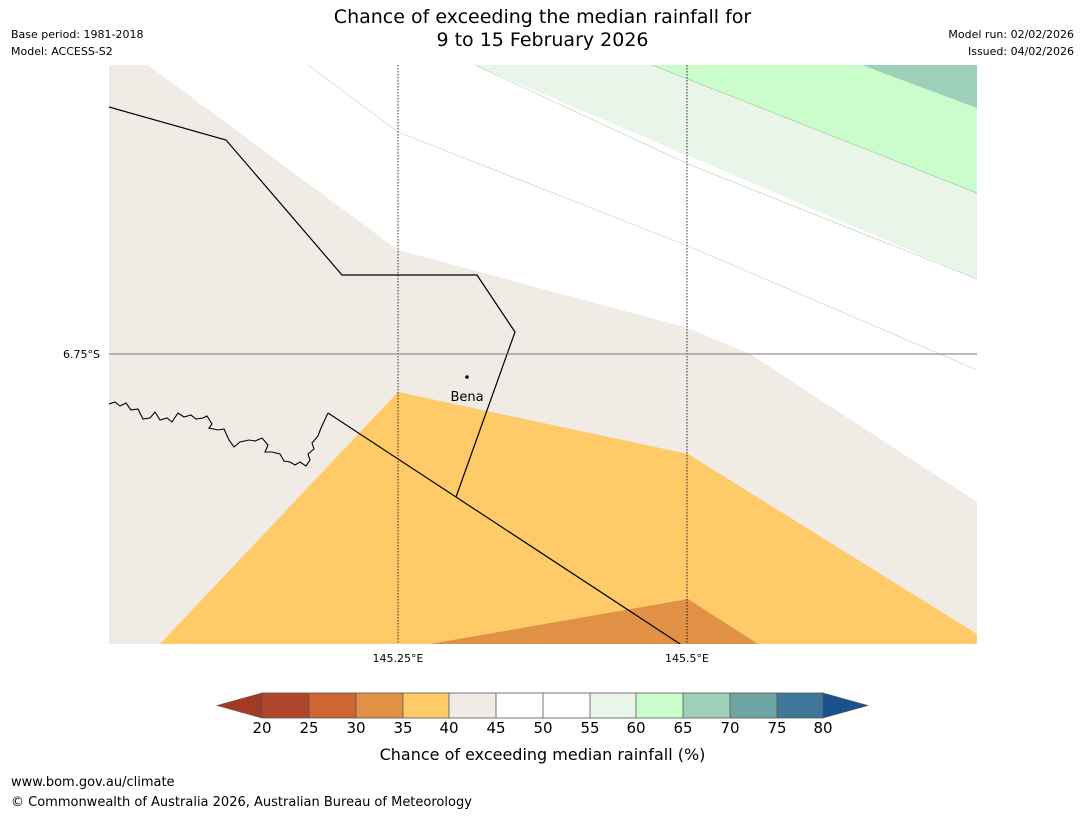 The image size is (1085, 816). I want to click on town-label-bena: Bena, so click(466, 397).